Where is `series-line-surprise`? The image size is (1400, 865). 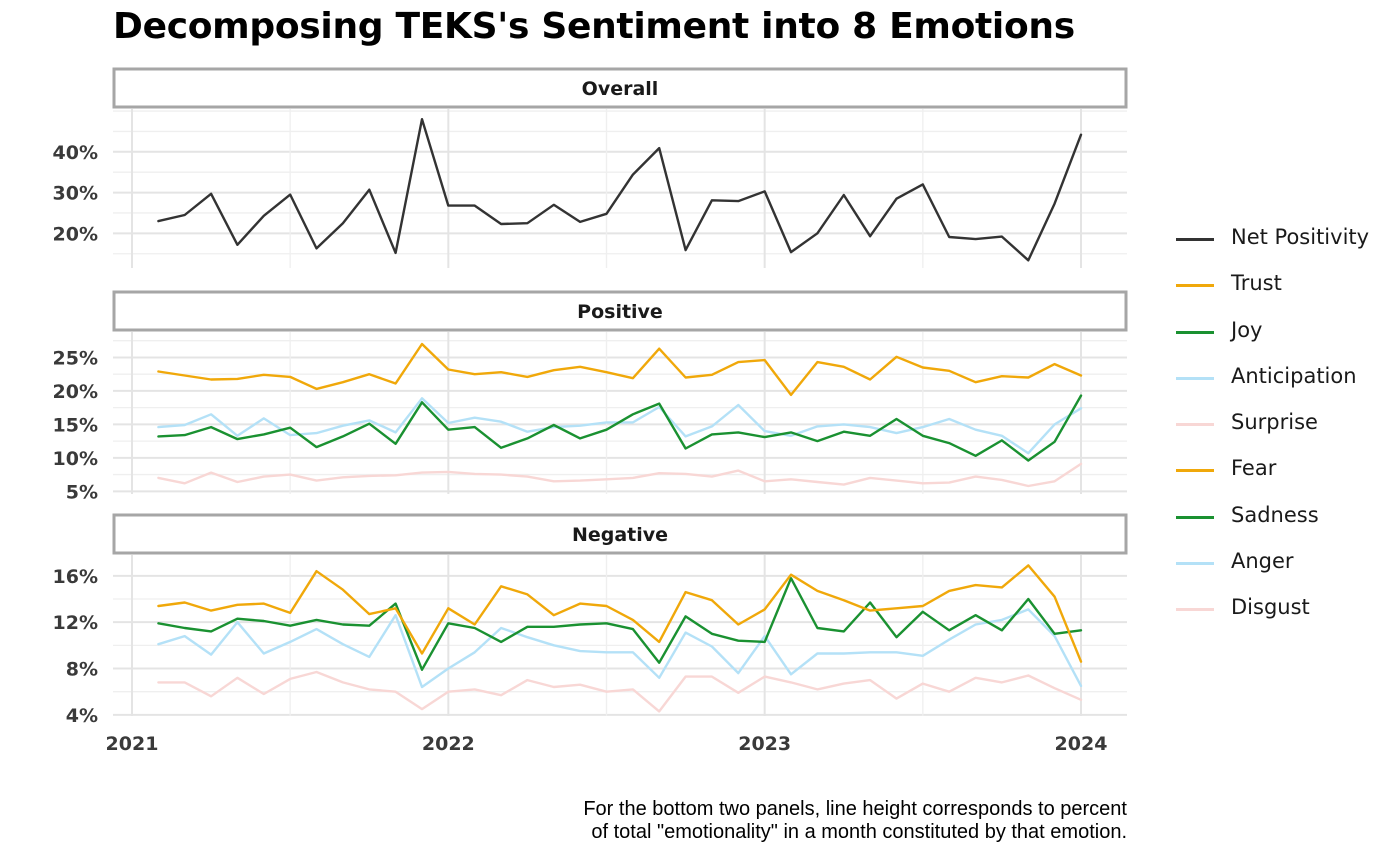 series-line-surprise is located at coordinates (620, 475).